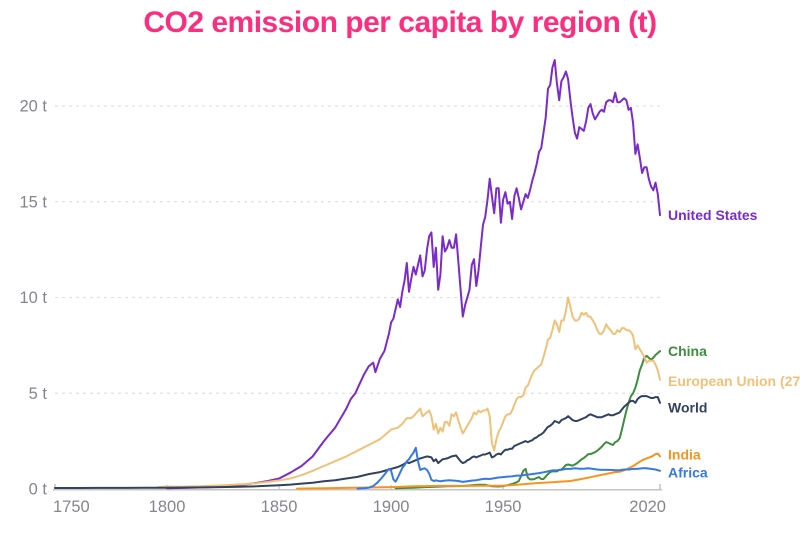 This screenshot has height=539, width=800. What do you see at coordinates (713, 215) in the screenshot?
I see `series-label-united-states: United States` at bounding box center [713, 215].